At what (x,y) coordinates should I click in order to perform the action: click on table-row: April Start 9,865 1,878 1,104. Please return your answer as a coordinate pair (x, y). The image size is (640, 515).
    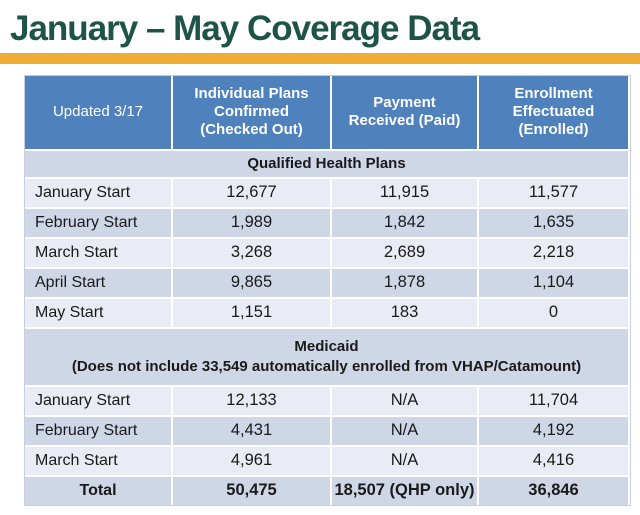
    Looking at the image, I should click on (327, 282).